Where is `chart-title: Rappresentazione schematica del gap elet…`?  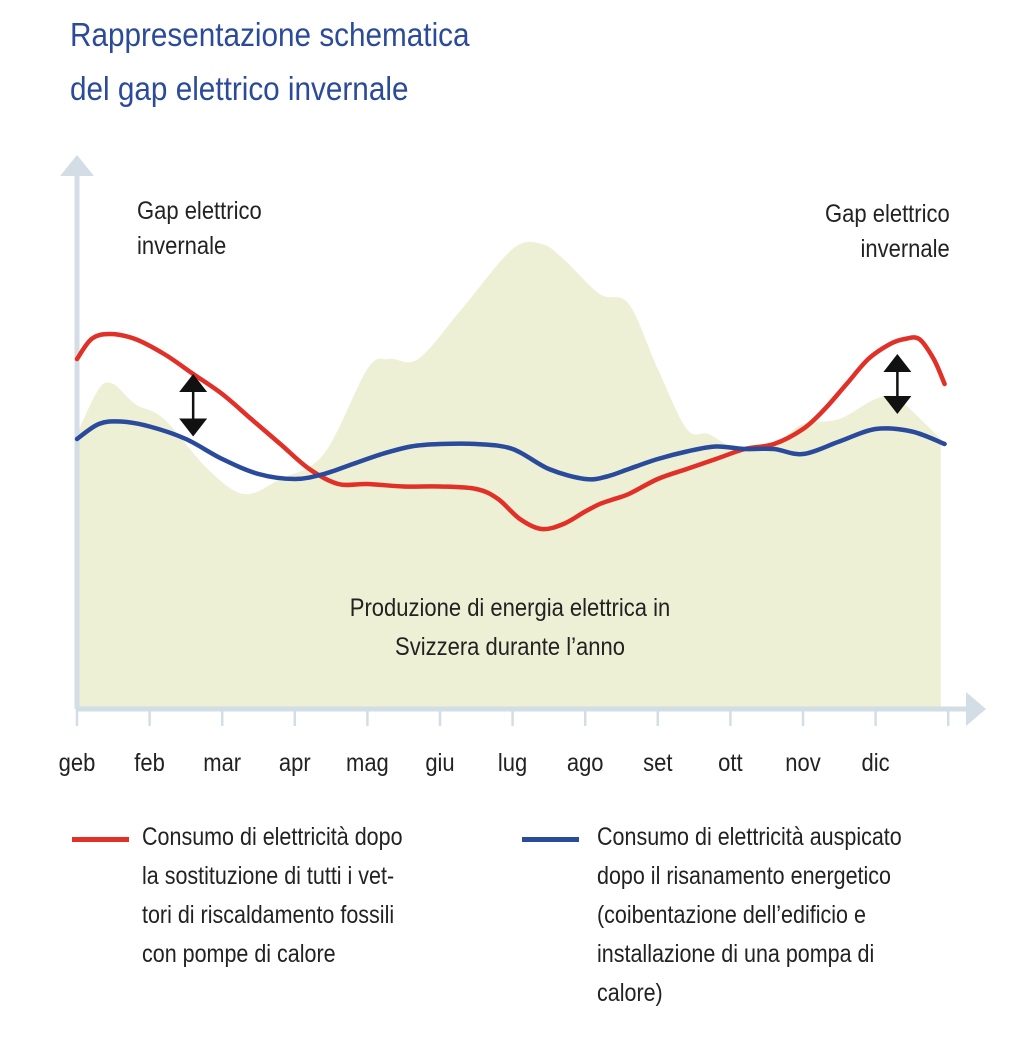
chart-title: Rappresentazione schematica del gap elet… is located at coordinates (358, 62).